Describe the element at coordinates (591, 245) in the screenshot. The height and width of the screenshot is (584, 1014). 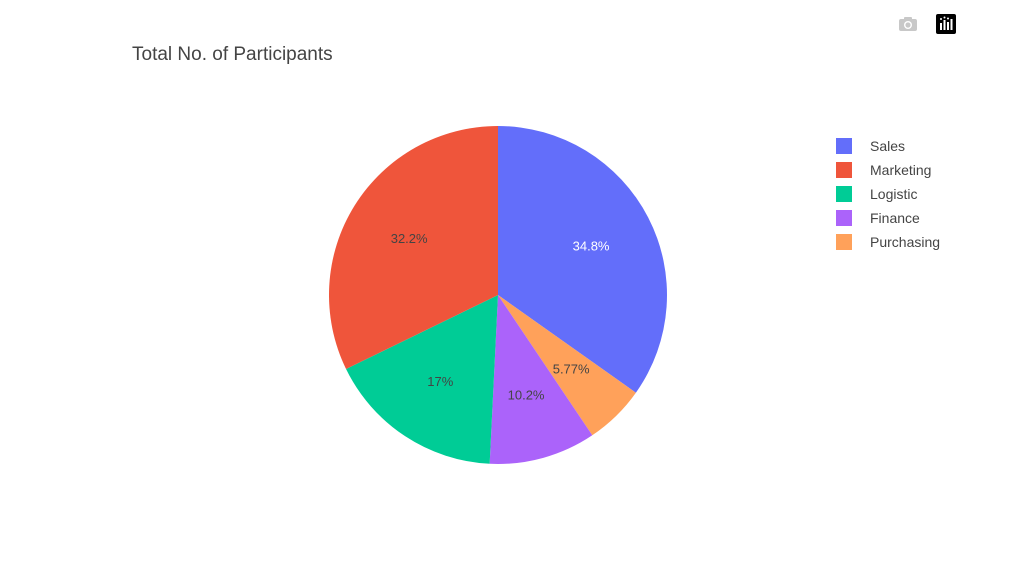
I see `pie-slice-label: 34.8%` at that location.